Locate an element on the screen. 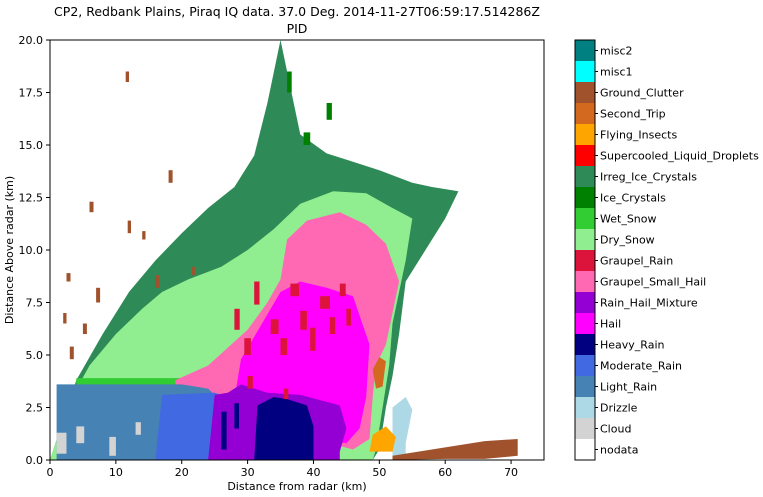 This screenshot has height=497, width=763. colorbar-swatch-drizzle is located at coordinates (585, 408).